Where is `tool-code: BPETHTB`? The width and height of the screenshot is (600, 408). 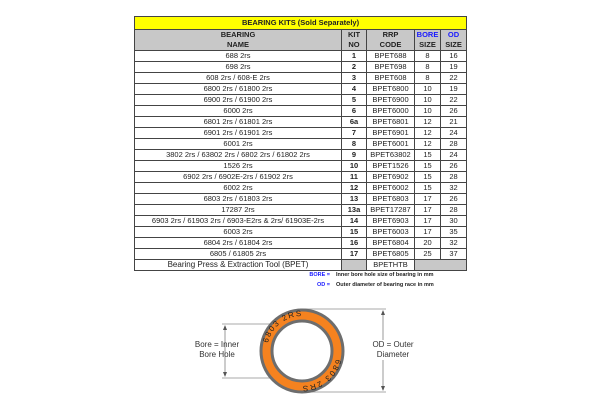
tool-code: BPETHTB is located at coordinates (390, 265).